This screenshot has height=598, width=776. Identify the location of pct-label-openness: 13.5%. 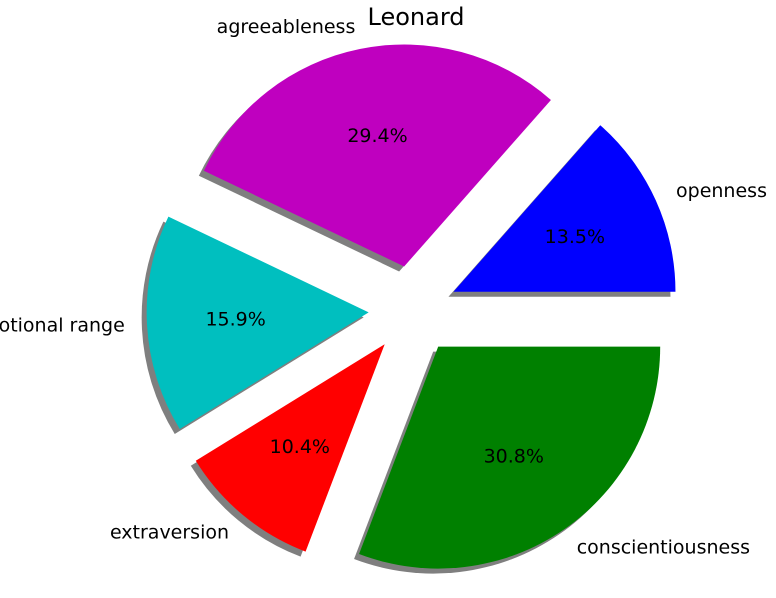
(575, 237).